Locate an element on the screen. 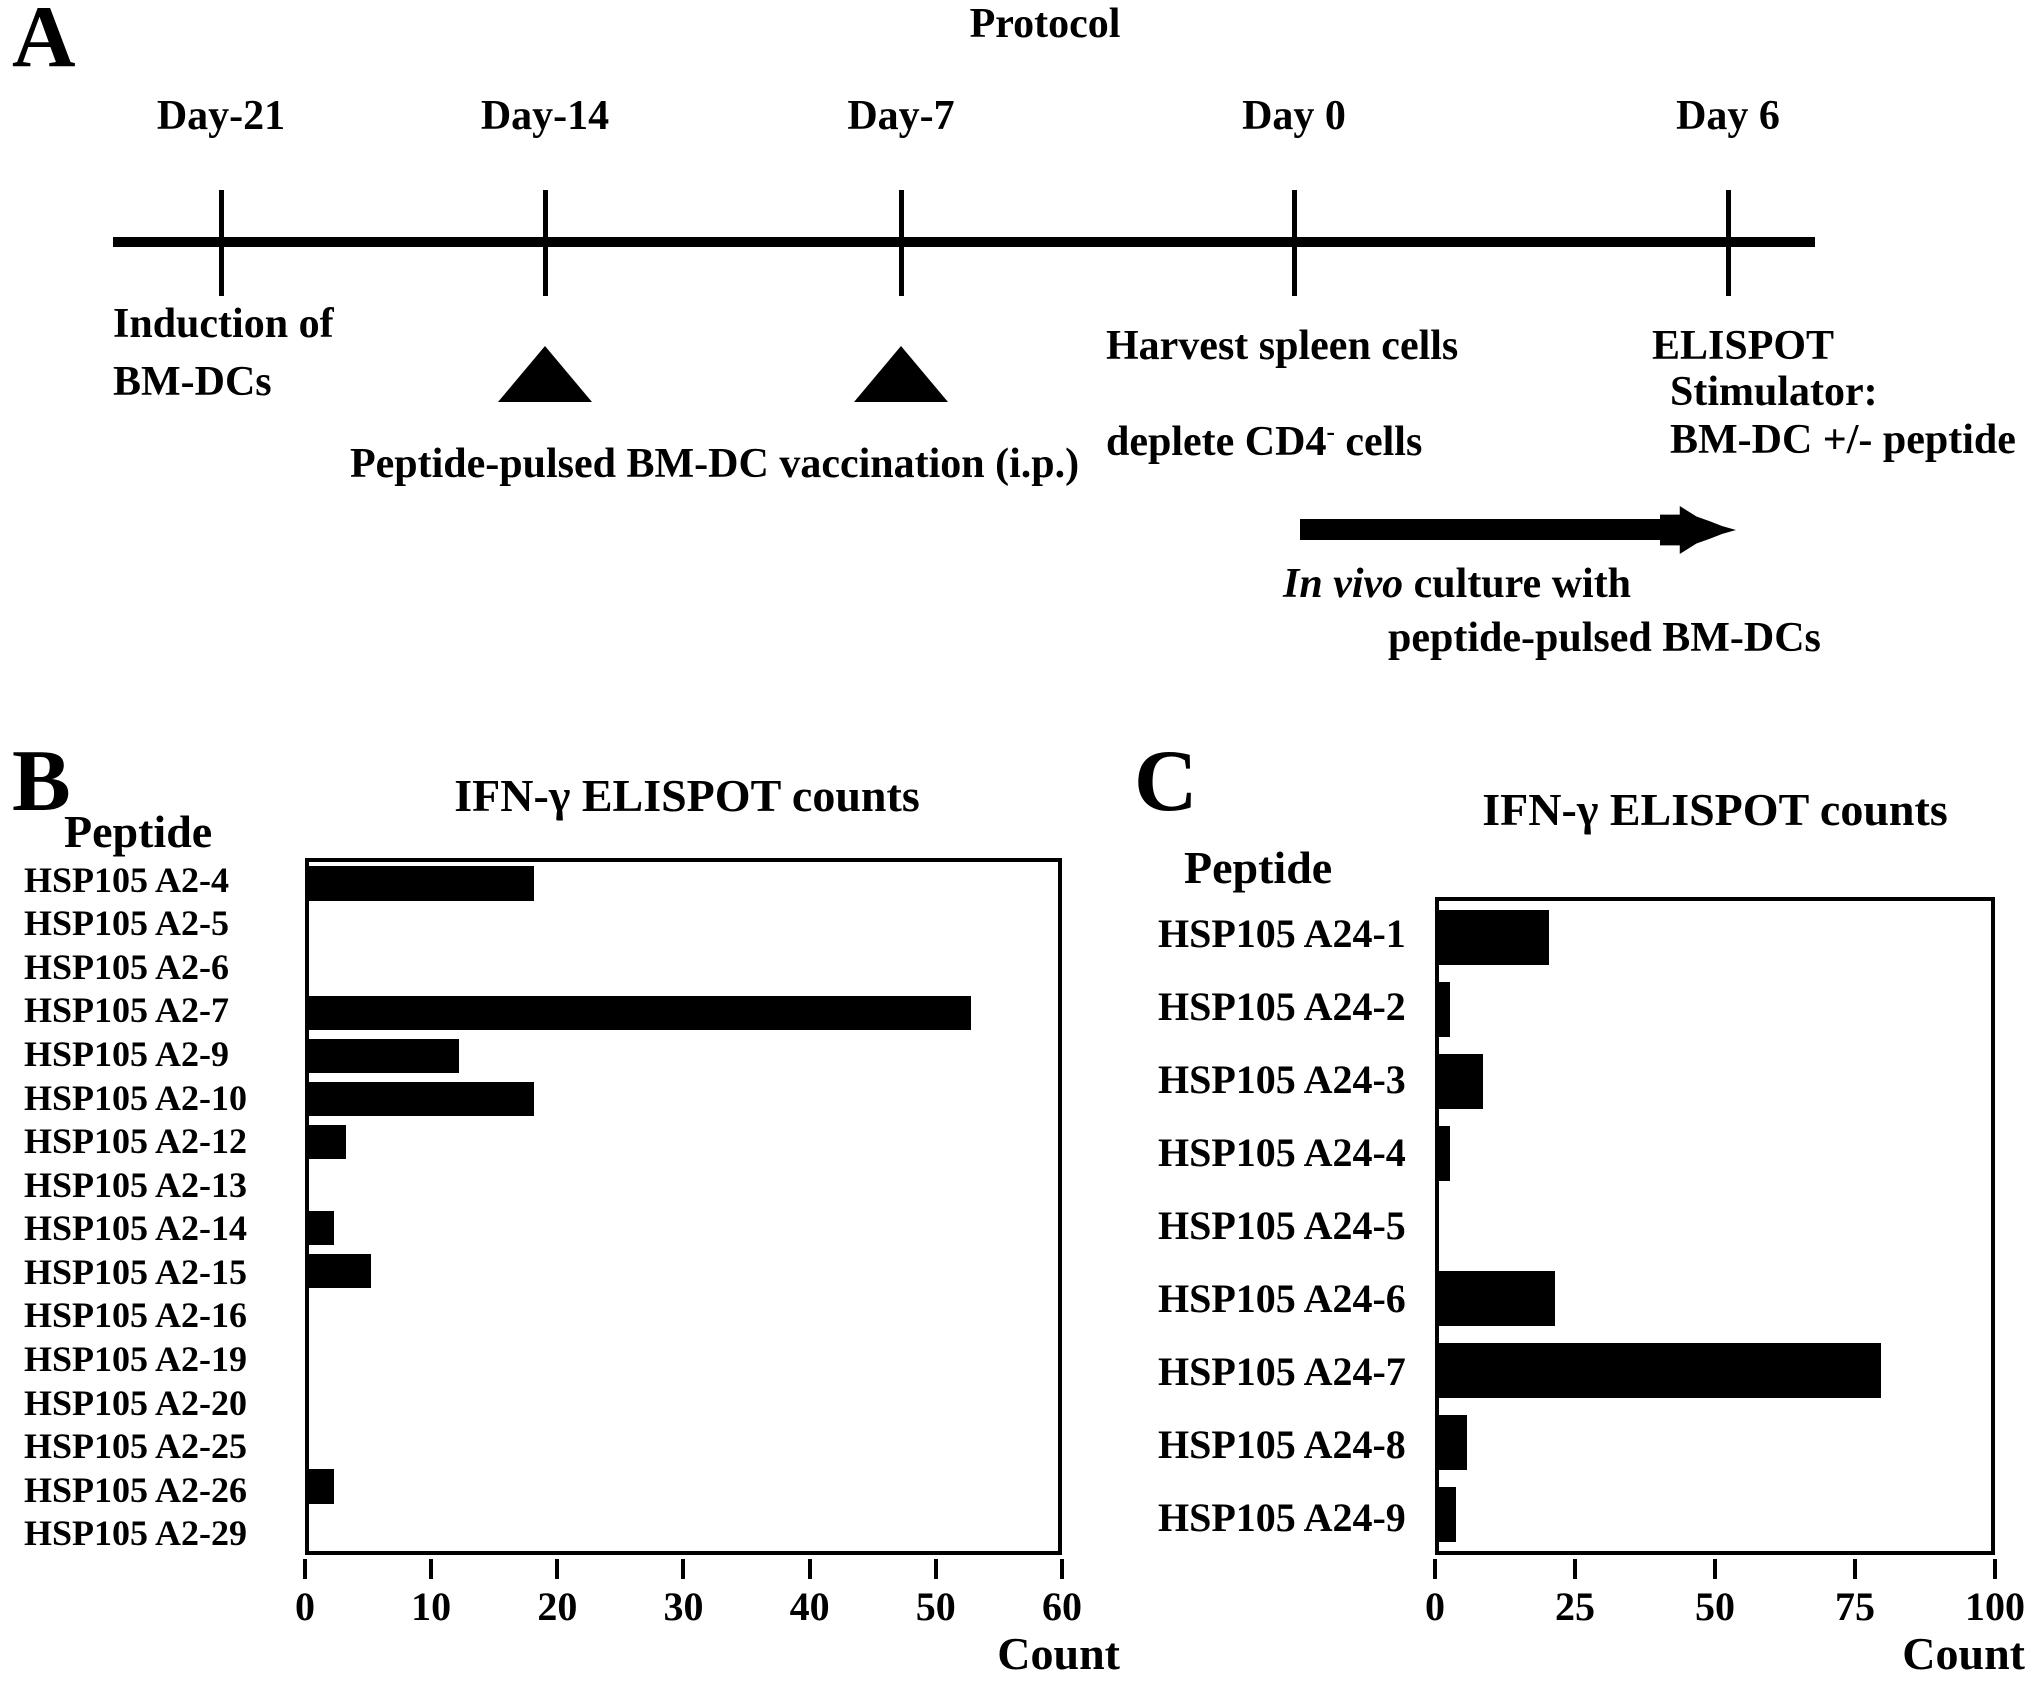 This screenshot has height=1684, width=2031. cd4-minus-superscript: - is located at coordinates (1330, 432).